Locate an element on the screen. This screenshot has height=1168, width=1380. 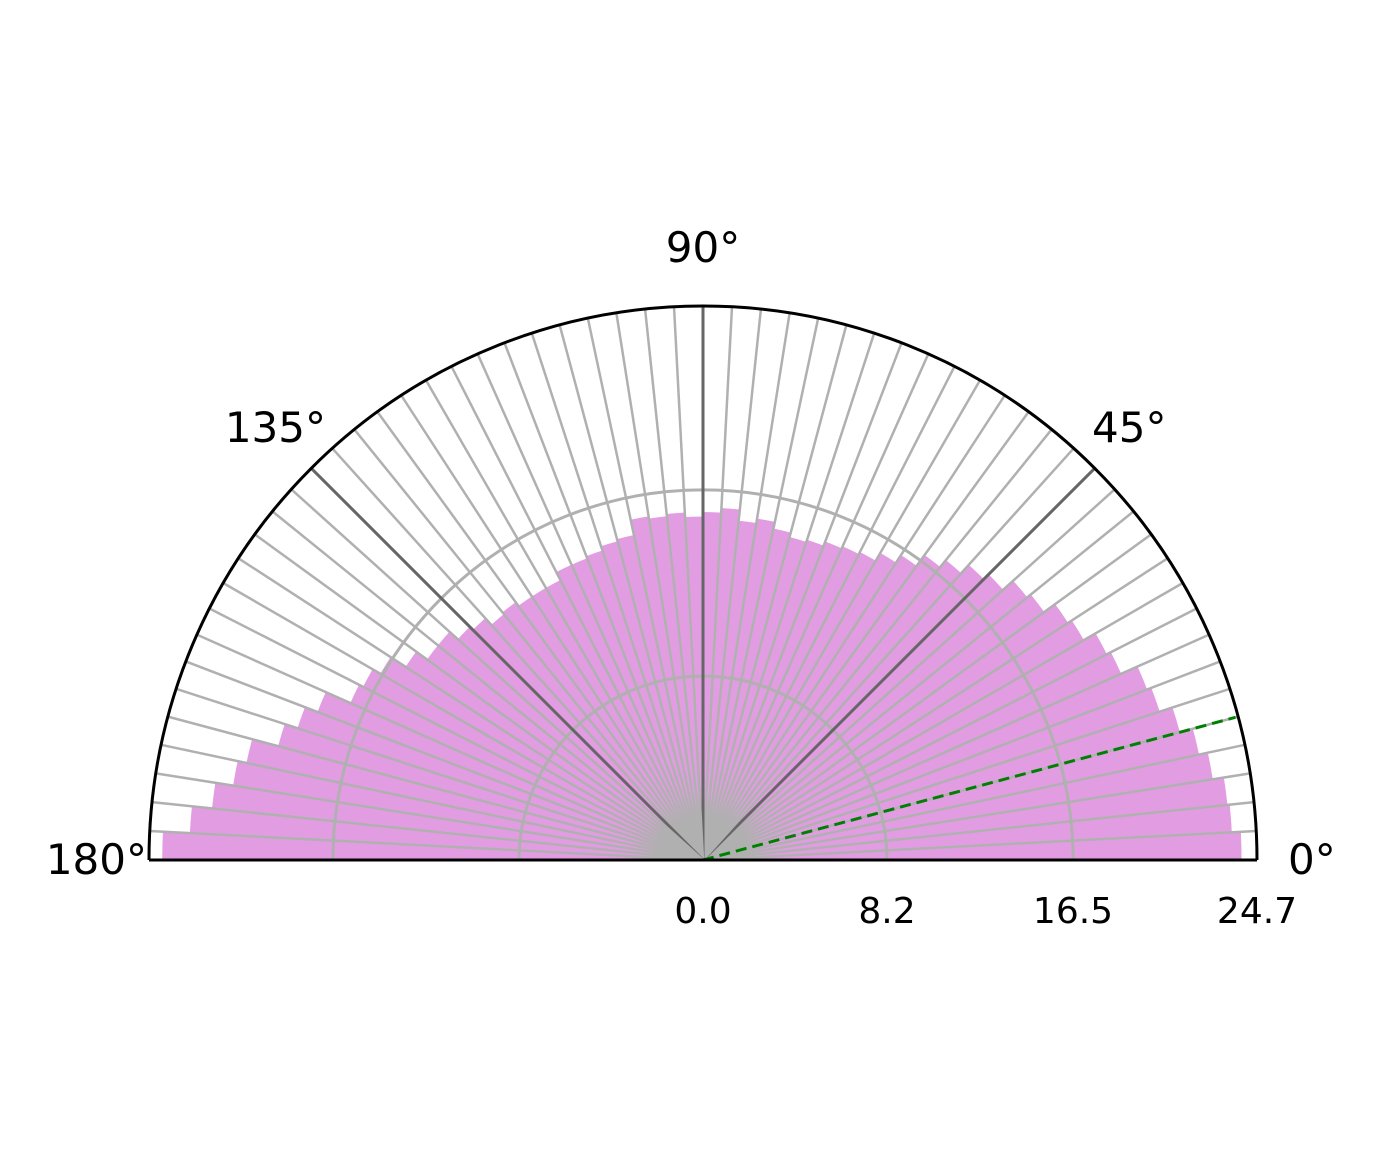
theta-tick-label-90: 90° is located at coordinates (703, 247).